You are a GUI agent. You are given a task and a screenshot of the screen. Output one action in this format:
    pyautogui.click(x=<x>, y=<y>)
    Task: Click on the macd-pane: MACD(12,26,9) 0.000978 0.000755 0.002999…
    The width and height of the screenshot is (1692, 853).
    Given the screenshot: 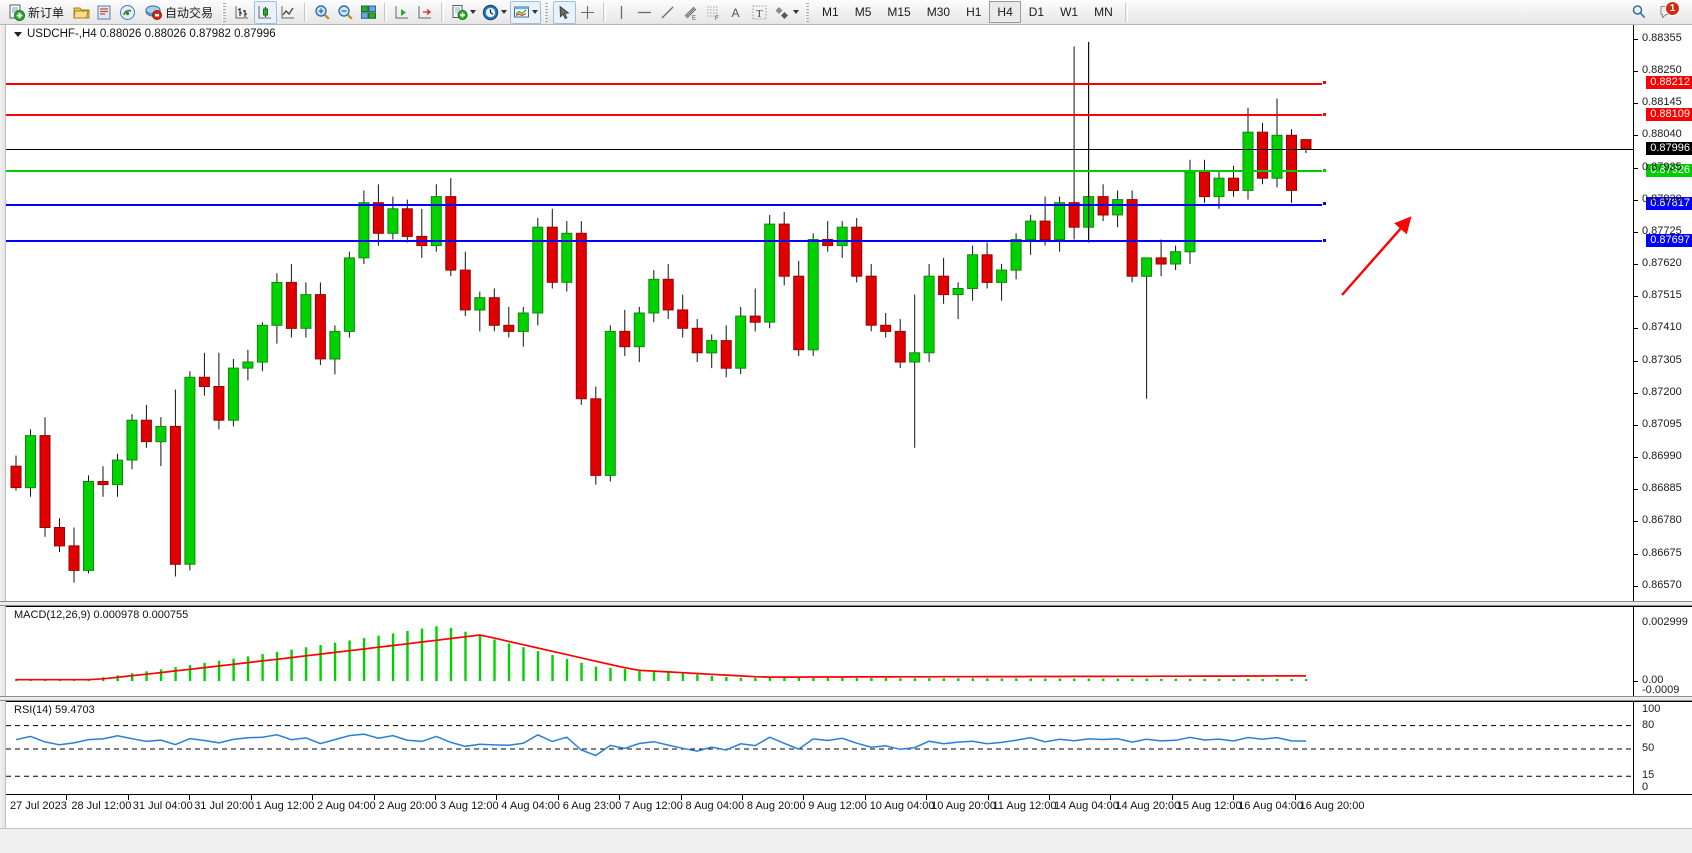 What is the action you would take?
    pyautogui.click(x=849, y=651)
    